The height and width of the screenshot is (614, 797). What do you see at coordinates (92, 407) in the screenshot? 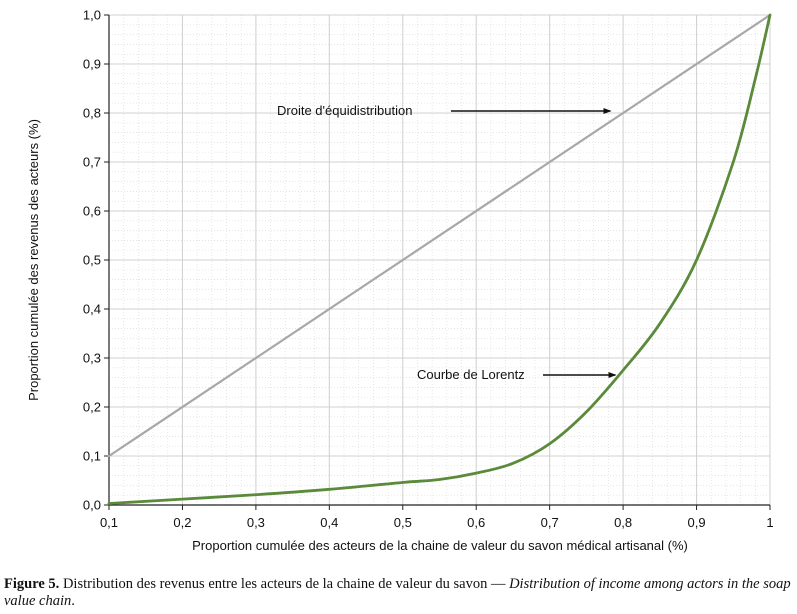
I see `y-tick-label: 0,2` at bounding box center [92, 407].